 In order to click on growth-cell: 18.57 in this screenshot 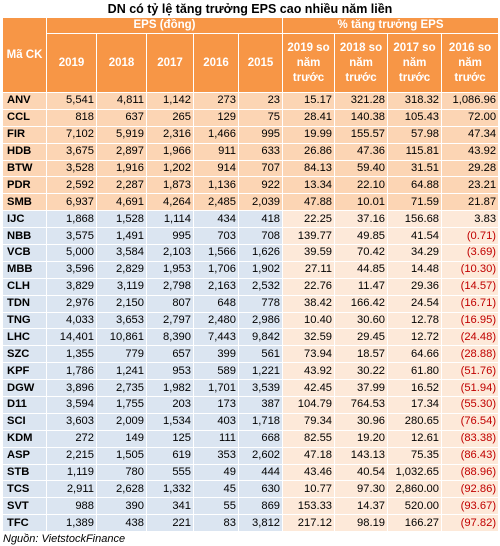, I will do `click(361, 354)`.